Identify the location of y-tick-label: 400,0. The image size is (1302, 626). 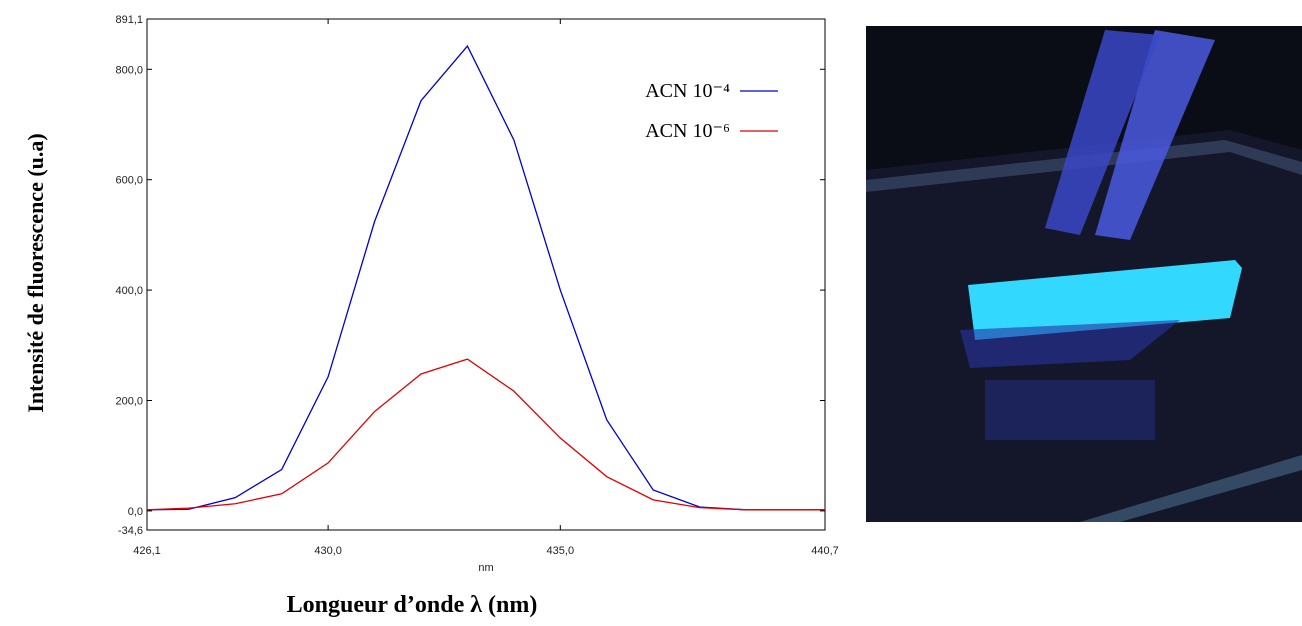
(129, 291).